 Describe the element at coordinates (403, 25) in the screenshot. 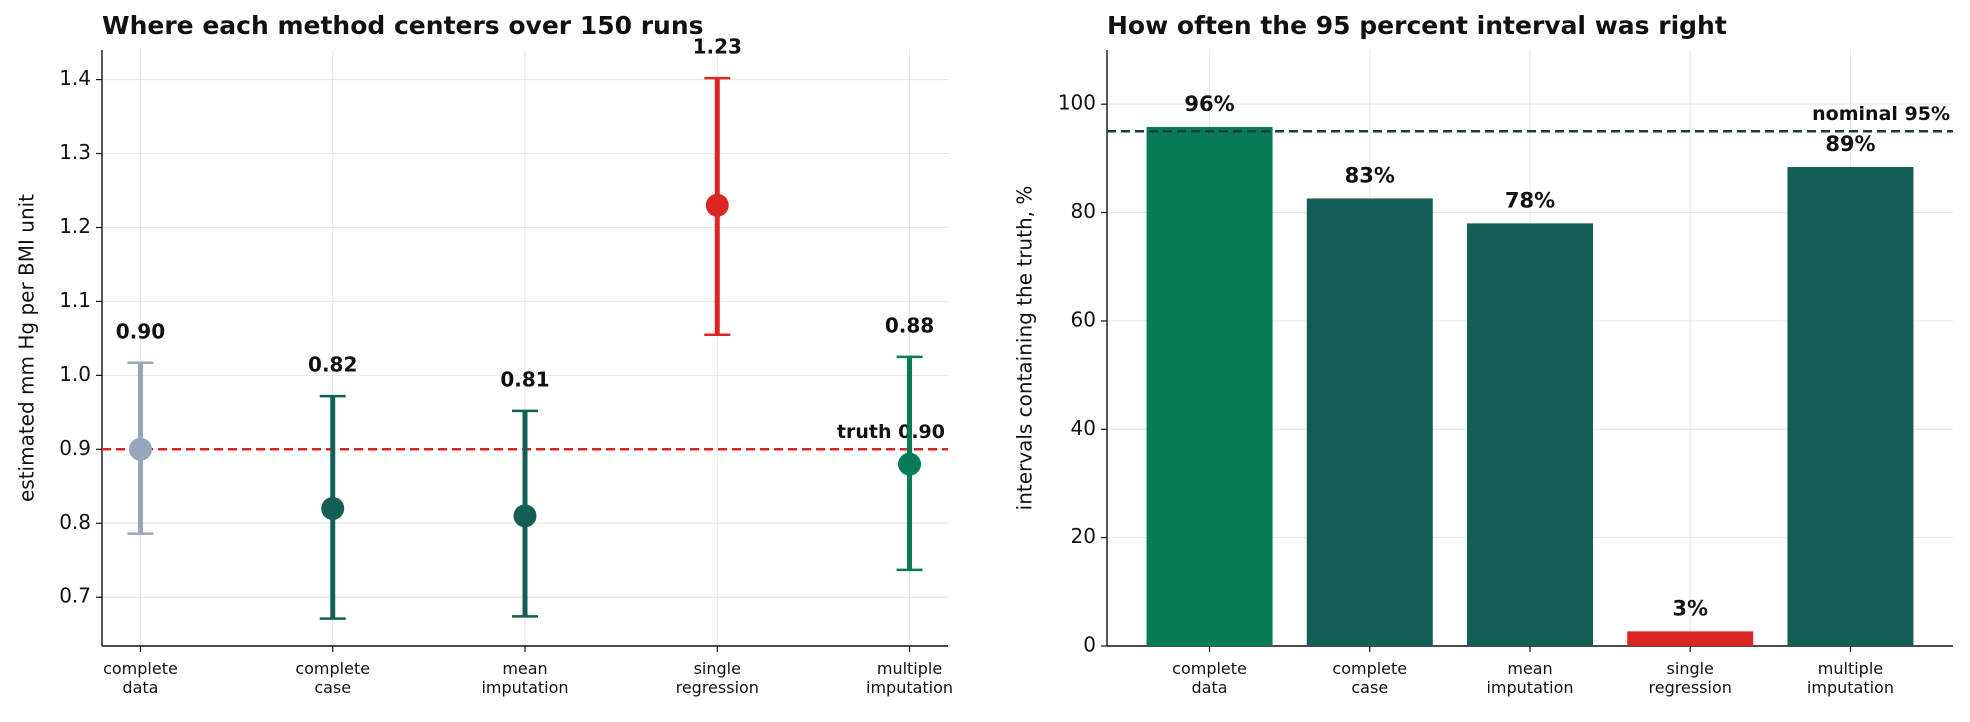

I see `chart-title: Where each method centers over 150 runs` at that location.